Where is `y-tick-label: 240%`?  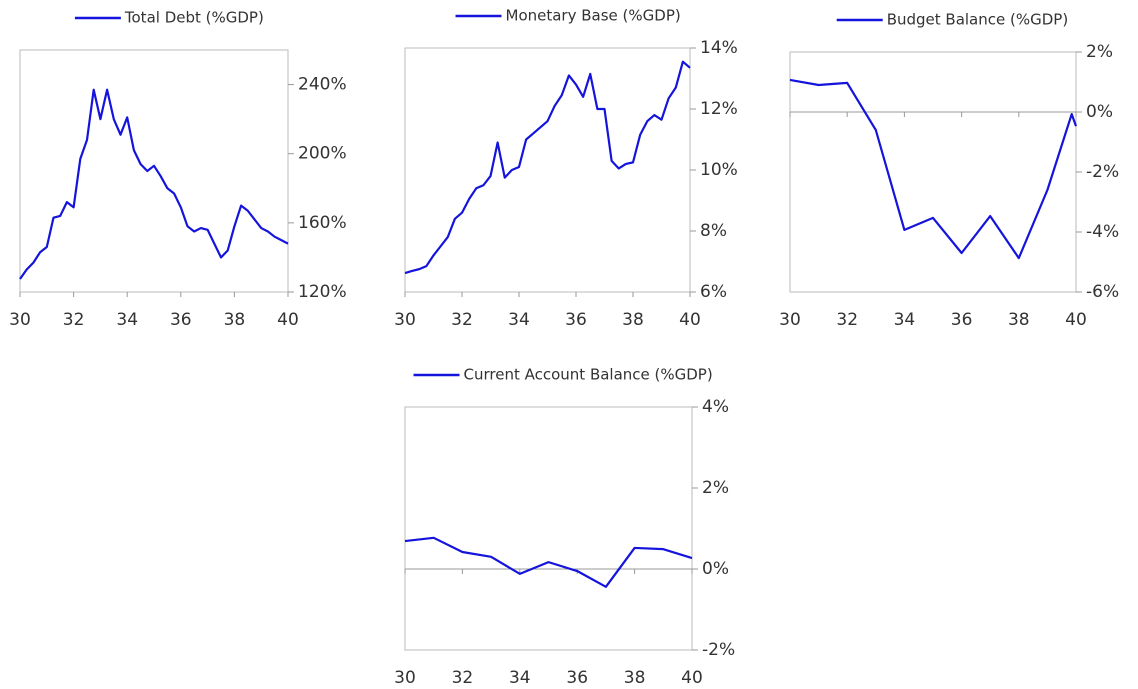 y-tick-label: 240% is located at coordinates (322, 85).